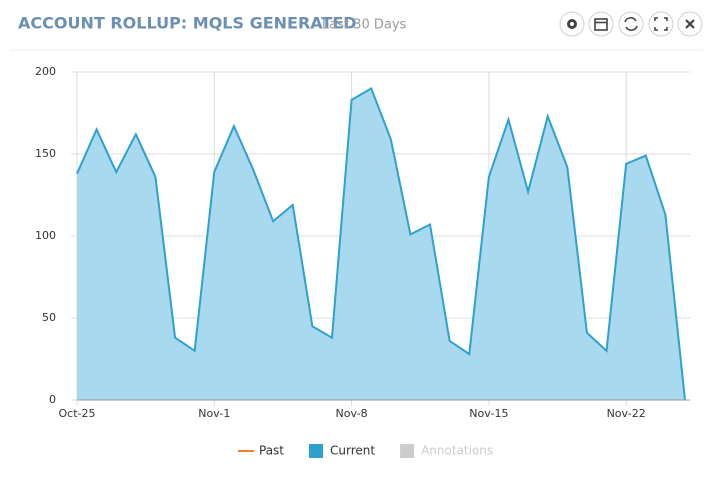 This screenshot has width=713, height=482. I want to click on legend: Past Current Annotations, so click(365, 451).